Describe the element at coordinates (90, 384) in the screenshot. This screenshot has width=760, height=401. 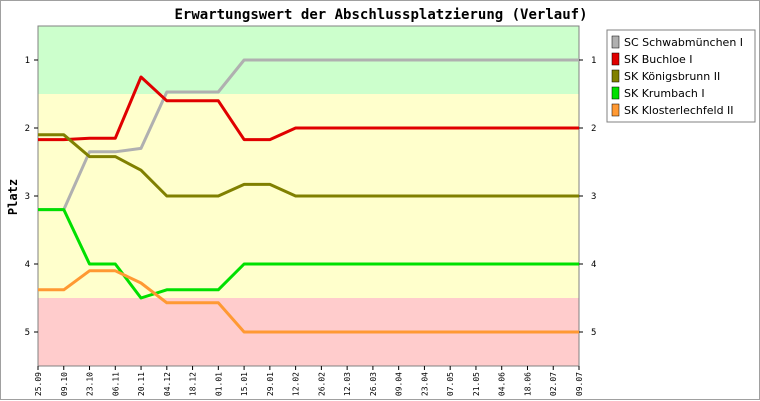
I see `x-tick-label: 23.10` at that location.